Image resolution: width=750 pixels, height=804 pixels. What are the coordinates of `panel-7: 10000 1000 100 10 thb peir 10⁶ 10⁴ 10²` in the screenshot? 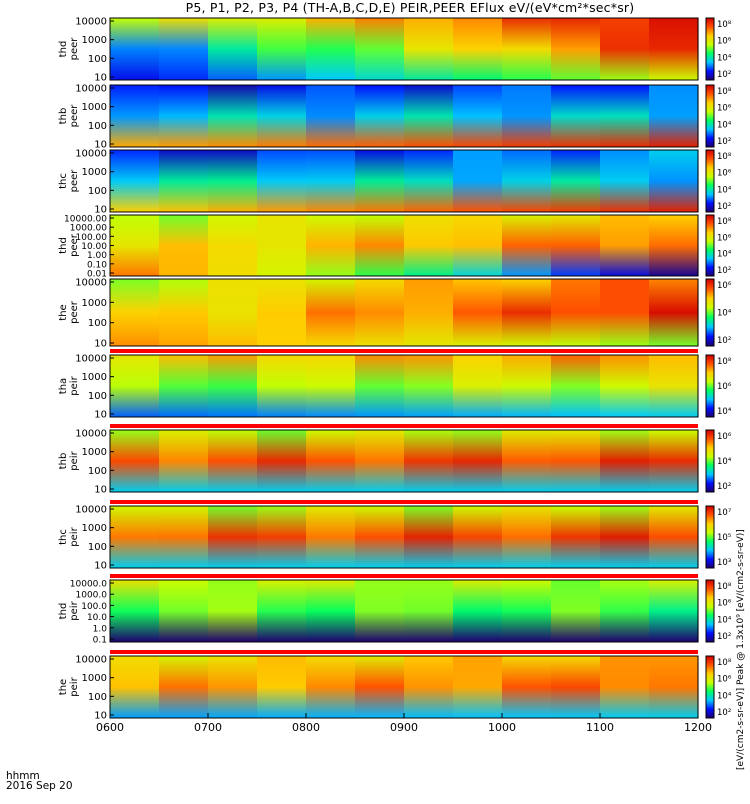 It's located at (395, 460).